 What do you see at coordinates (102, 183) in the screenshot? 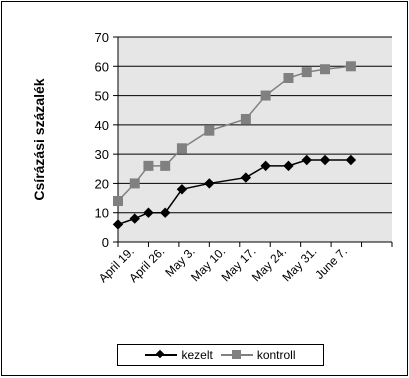
I see `y-tick-label: 20` at bounding box center [102, 183].